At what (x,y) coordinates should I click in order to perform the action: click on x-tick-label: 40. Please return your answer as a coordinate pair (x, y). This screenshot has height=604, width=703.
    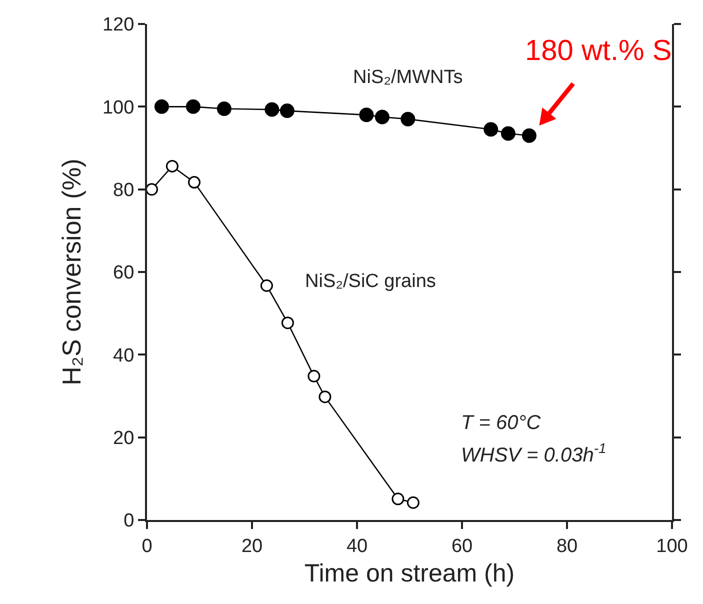
    Looking at the image, I should click on (357, 546).